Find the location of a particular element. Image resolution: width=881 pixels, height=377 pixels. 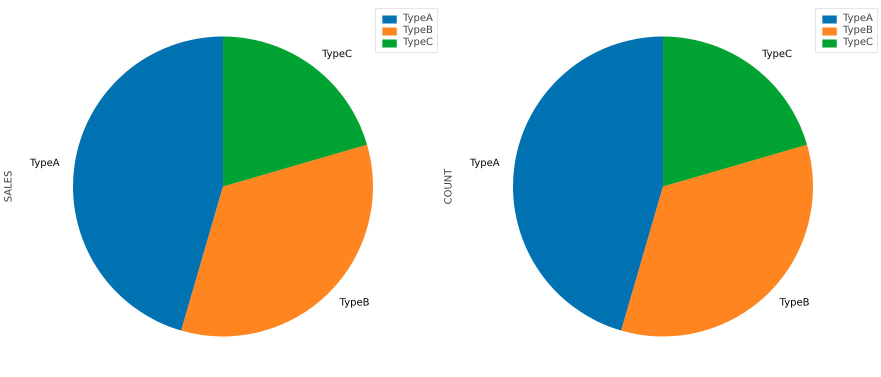

text: COUNT is located at coordinates (449, 186).